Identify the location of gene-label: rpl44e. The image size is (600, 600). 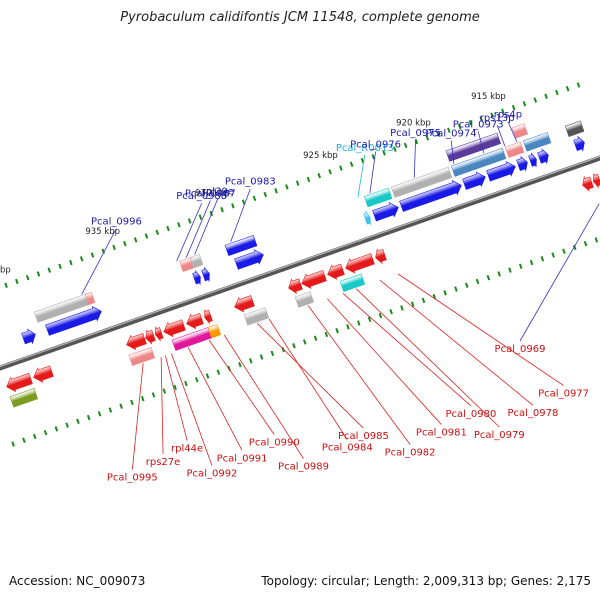
(187, 448).